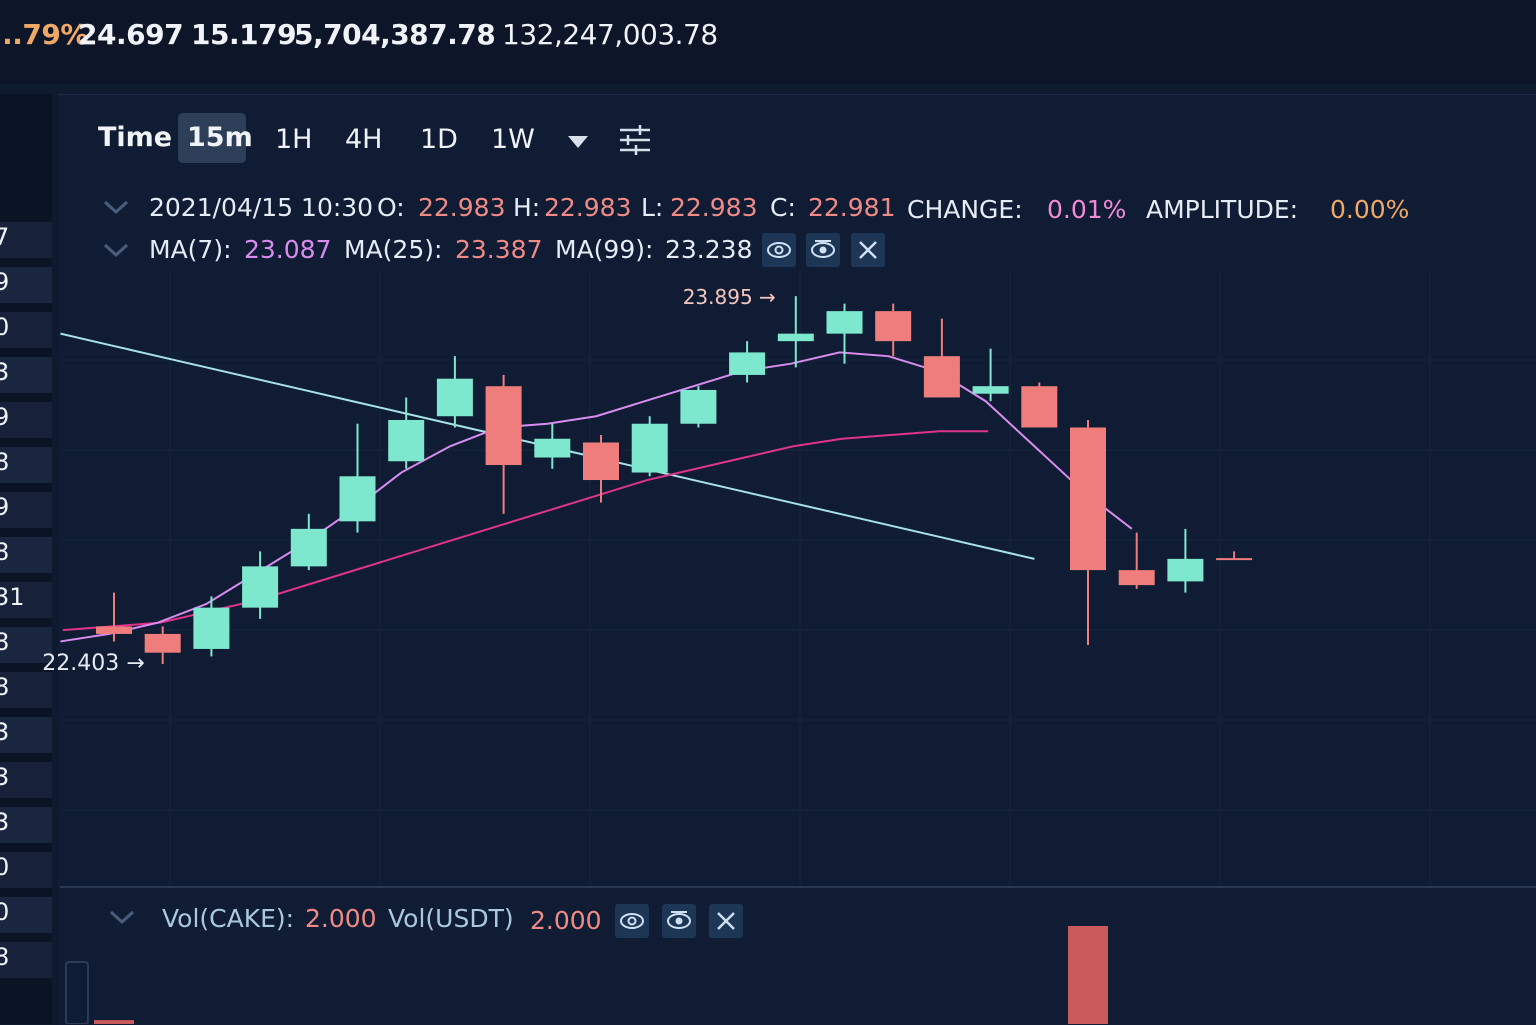 Image resolution: width=1536 pixels, height=1025 pixels. What do you see at coordinates (294, 139) in the screenshot?
I see `interval-1h: 1H` at bounding box center [294, 139].